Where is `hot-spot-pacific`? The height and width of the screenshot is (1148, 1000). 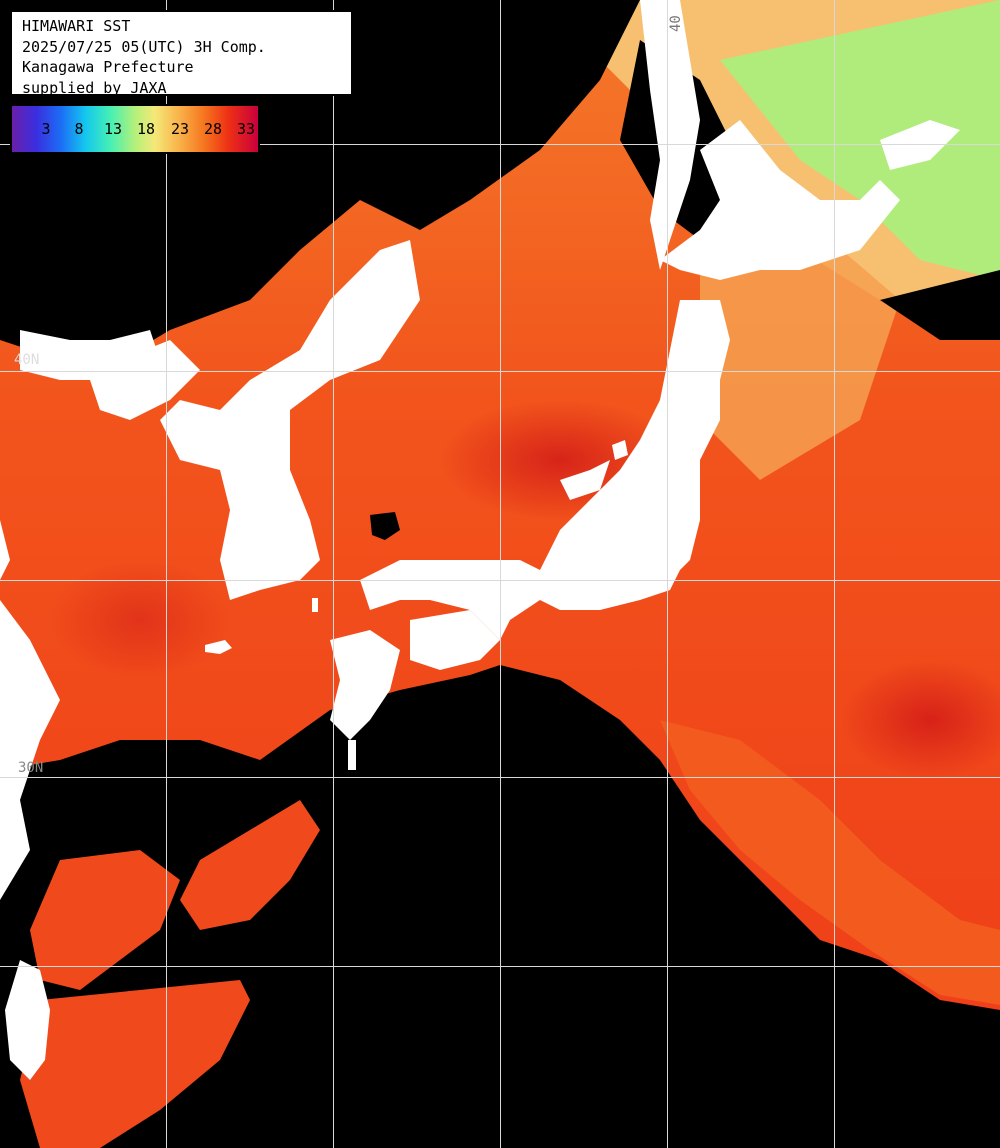 hot-spot-pacific is located at coordinates (920, 720).